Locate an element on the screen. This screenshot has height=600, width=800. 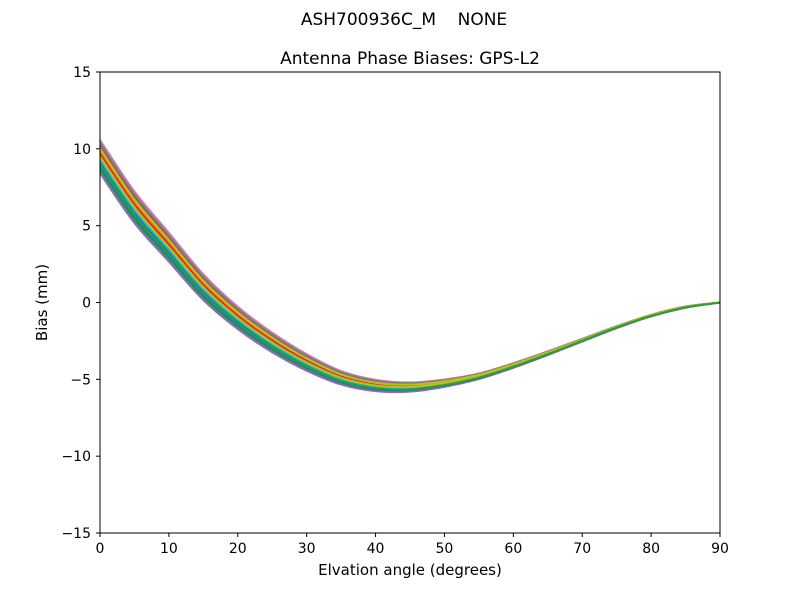
x-tick-label: 20 is located at coordinates (238, 549).